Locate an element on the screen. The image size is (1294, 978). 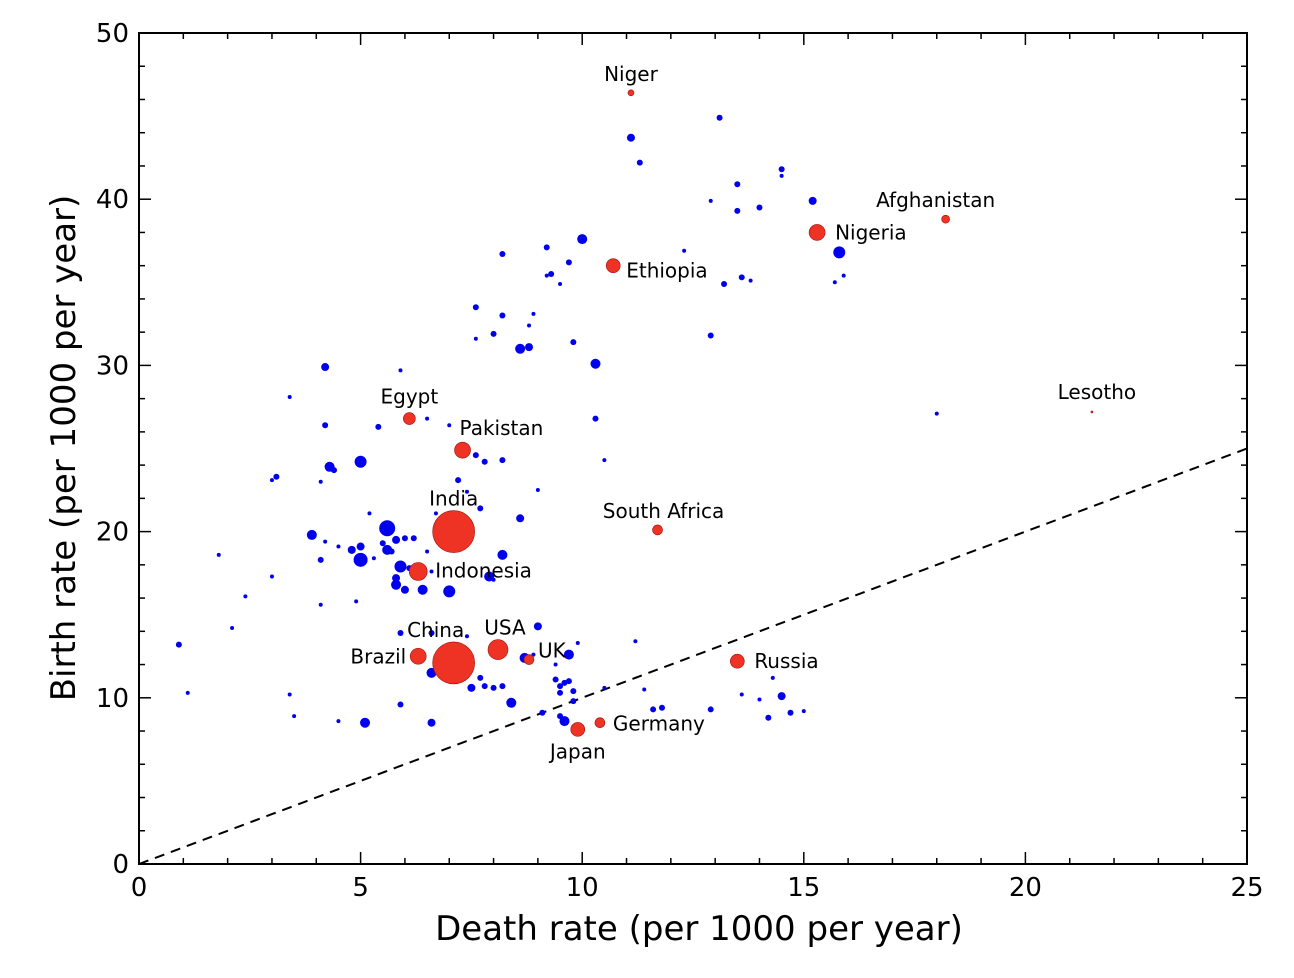
point-label: Egypt is located at coordinates (409, 397).